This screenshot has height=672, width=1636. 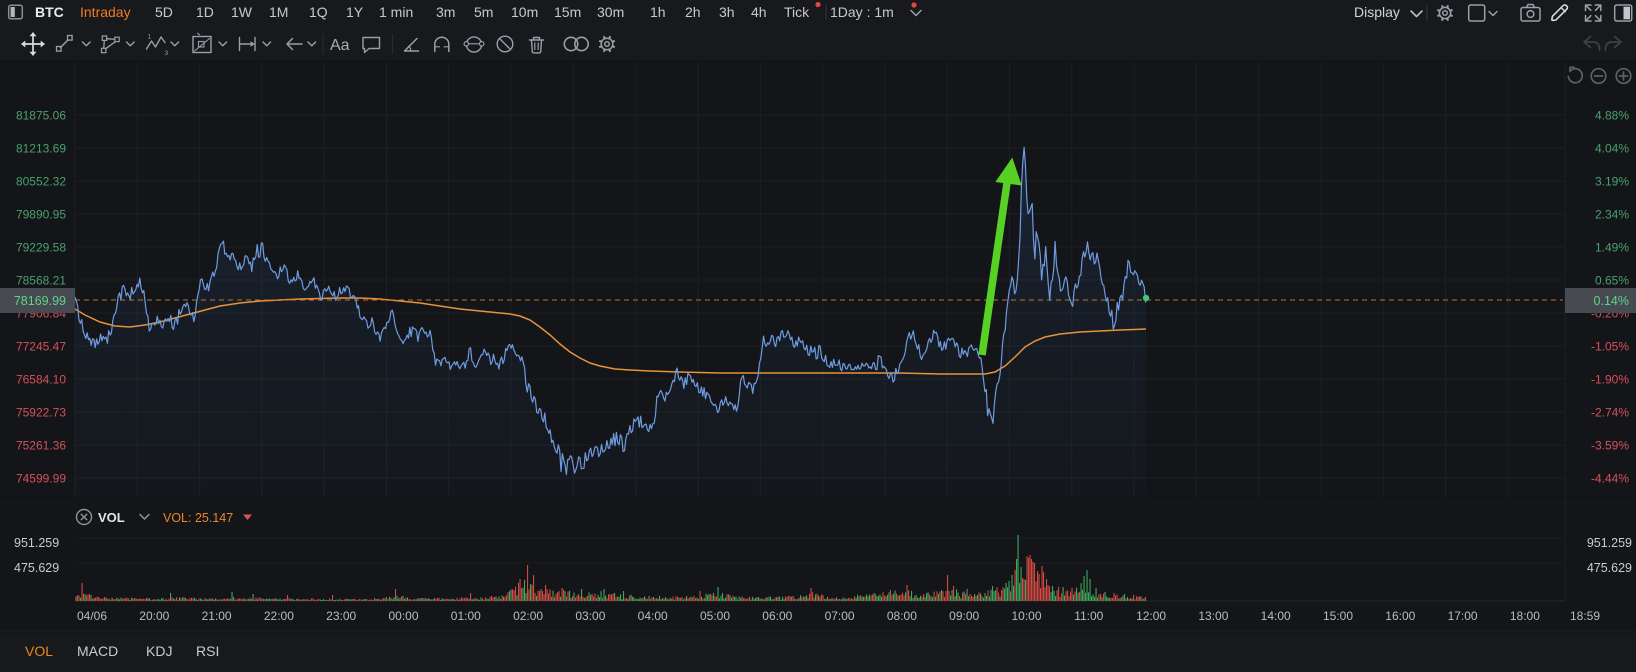 I want to click on svg-text: 16:00, so click(x=1400, y=616).